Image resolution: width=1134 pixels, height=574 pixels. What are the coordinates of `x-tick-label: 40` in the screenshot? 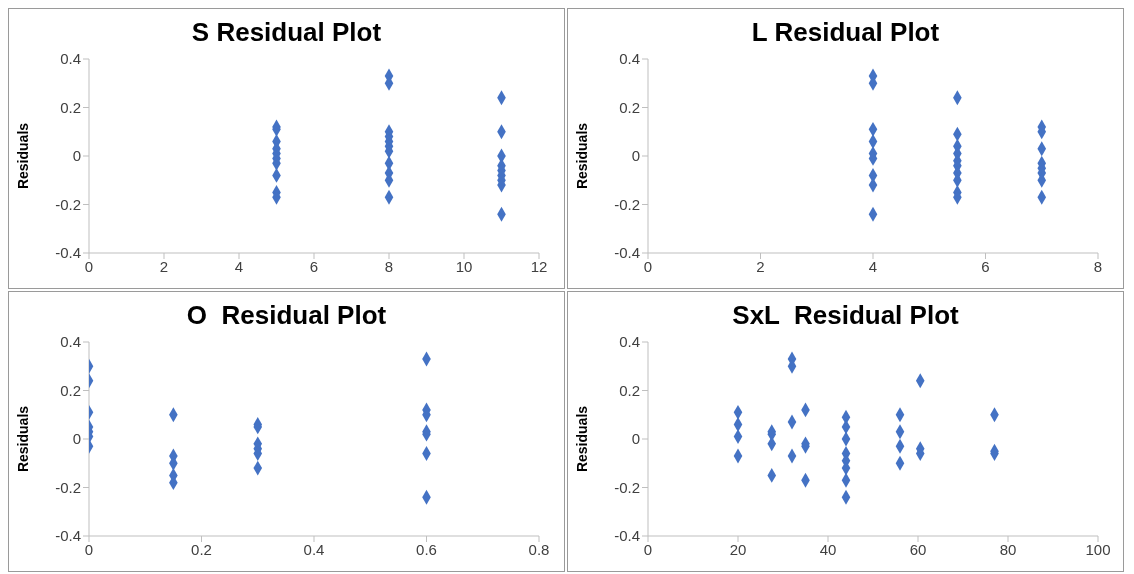 It's located at (828, 549).